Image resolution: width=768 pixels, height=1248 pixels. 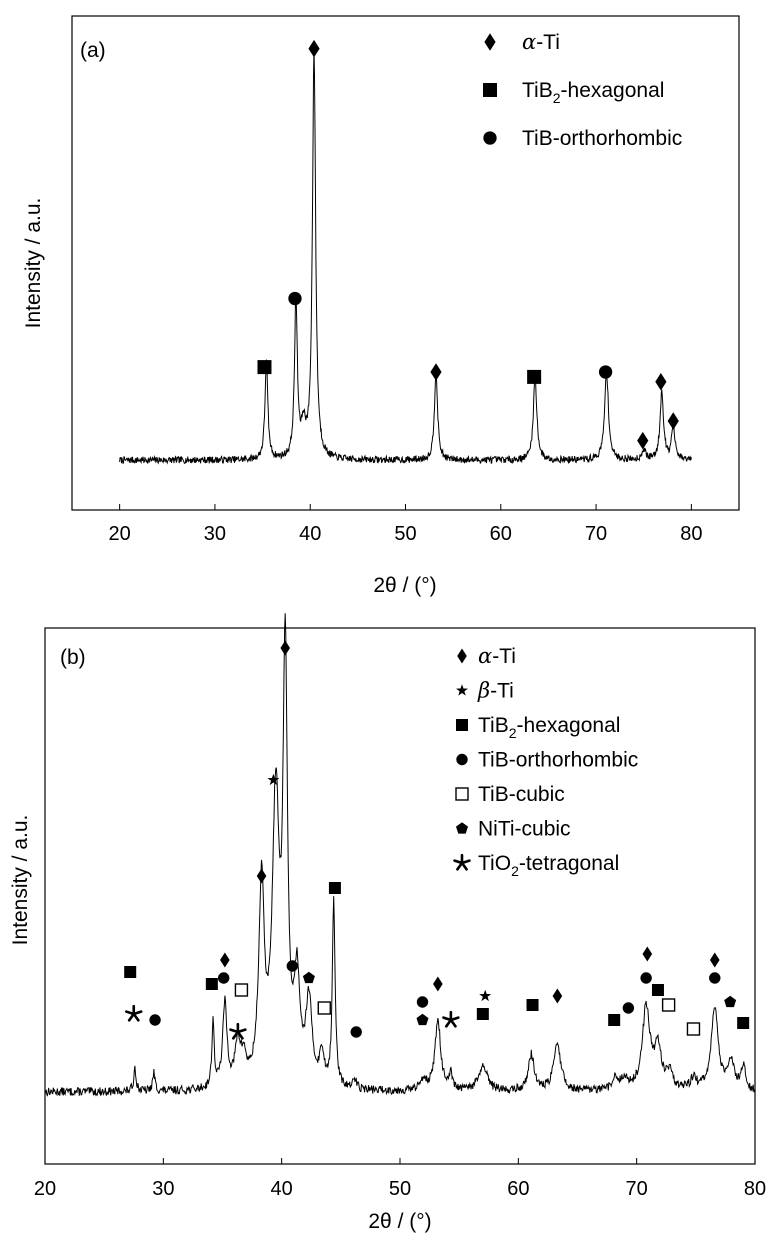 What do you see at coordinates (33, 263) in the screenshot?
I see `y-axis-label-a: Intensity / a.u.` at bounding box center [33, 263].